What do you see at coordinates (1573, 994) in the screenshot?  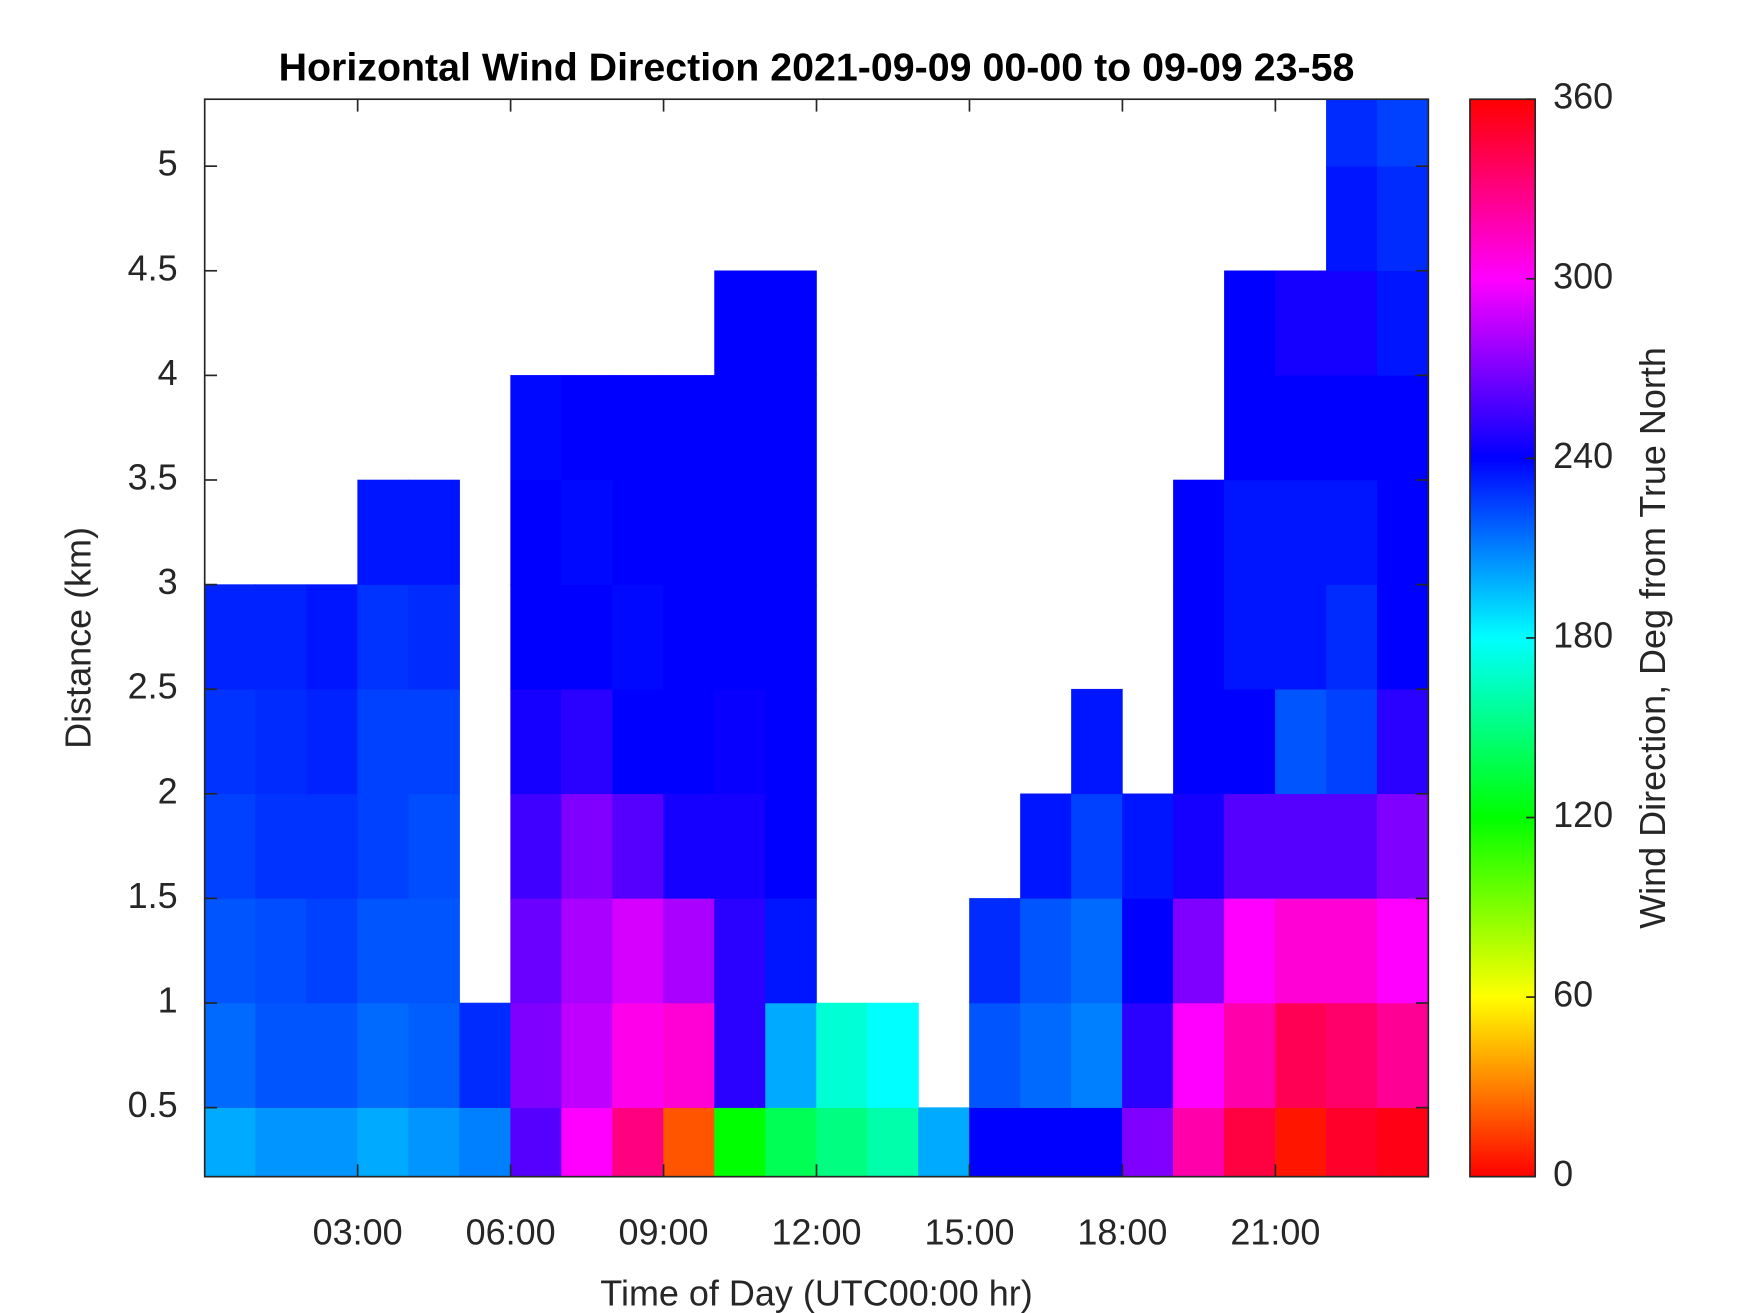 I see `colorbar-tick-label: 60` at bounding box center [1573, 994].